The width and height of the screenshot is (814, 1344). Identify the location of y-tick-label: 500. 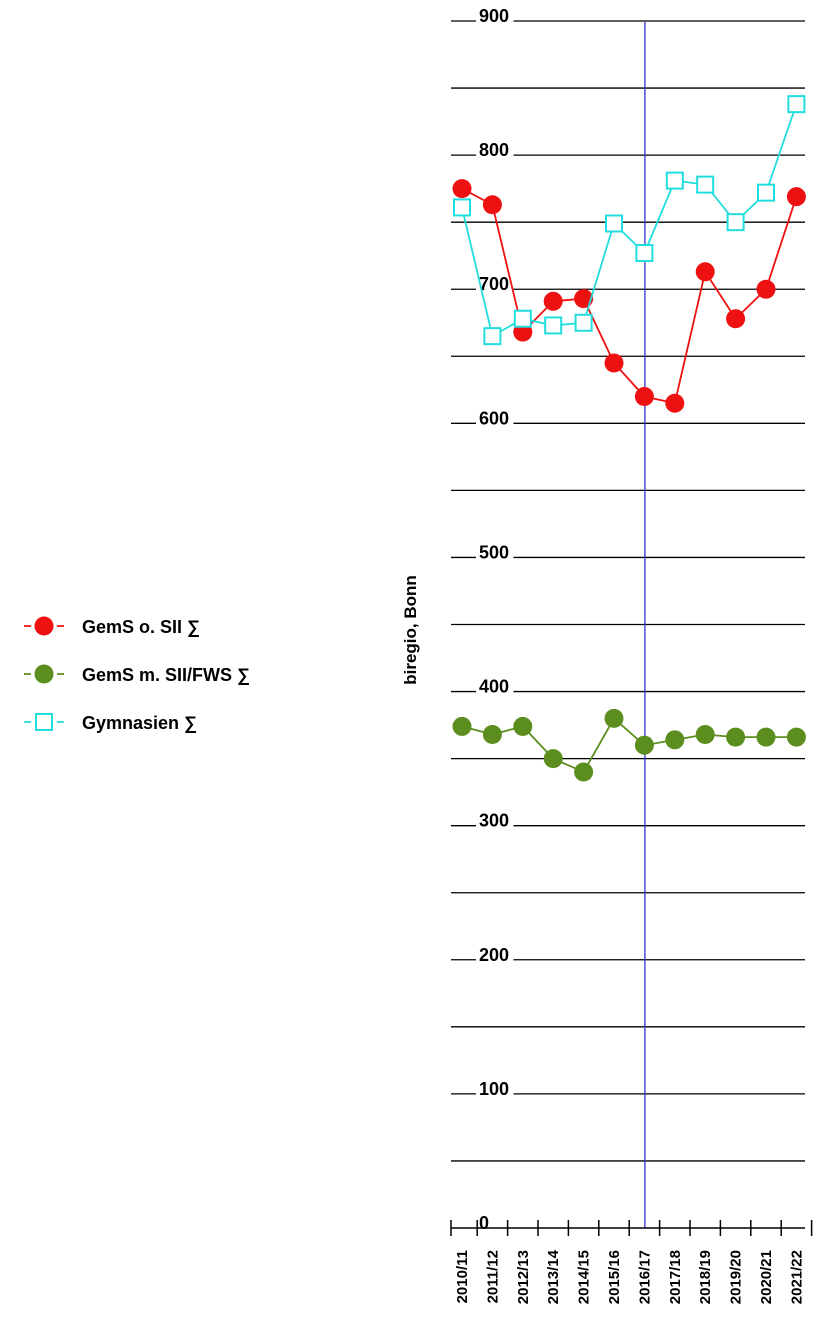
(494, 552).